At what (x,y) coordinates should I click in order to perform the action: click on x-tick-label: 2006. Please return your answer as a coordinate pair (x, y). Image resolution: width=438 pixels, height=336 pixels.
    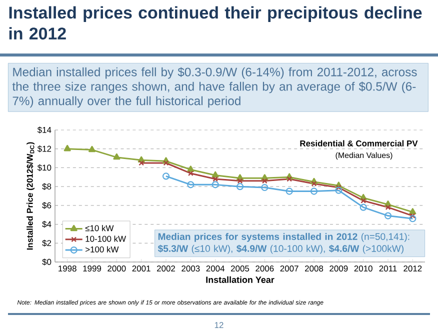
    Looking at the image, I should click on (265, 269).